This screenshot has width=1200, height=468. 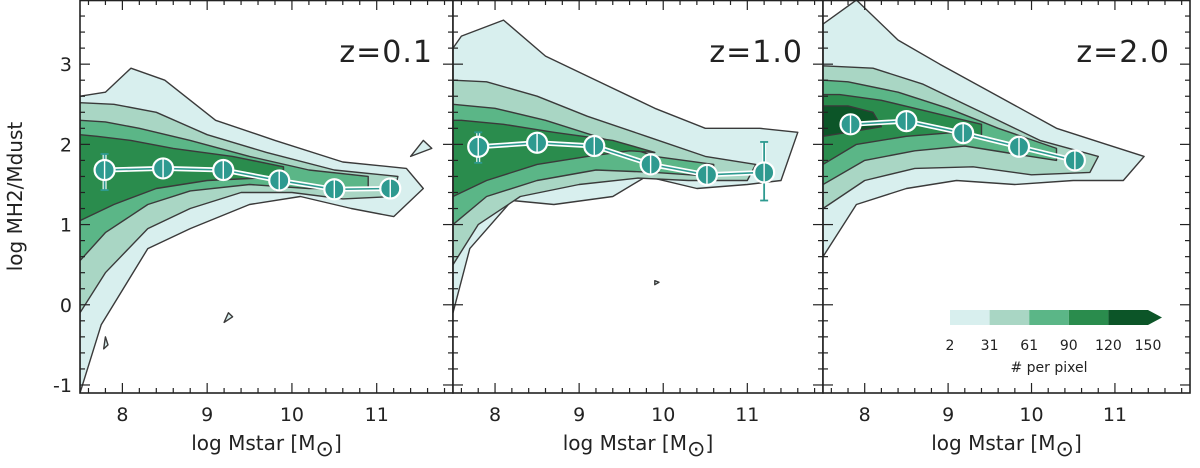 I want to click on y-tick-label: 3, so click(x=66, y=65).